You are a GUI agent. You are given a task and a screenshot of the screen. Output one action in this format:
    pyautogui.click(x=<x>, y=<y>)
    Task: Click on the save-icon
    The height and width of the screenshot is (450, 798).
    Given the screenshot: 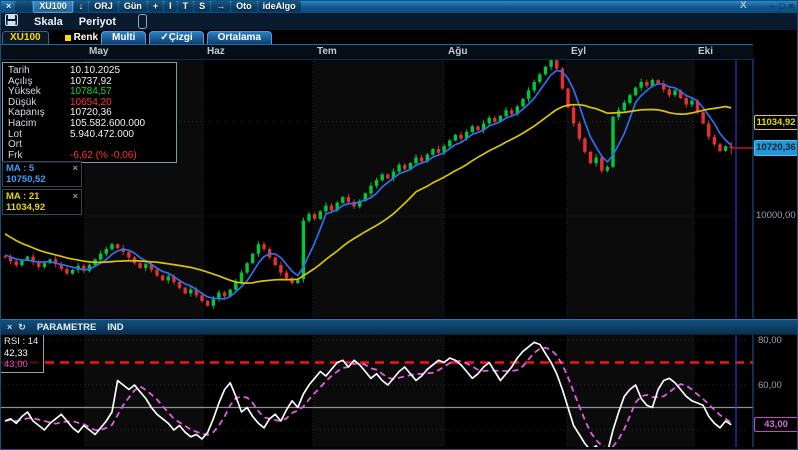 What is the action you would take?
    pyautogui.click(x=11, y=22)
    